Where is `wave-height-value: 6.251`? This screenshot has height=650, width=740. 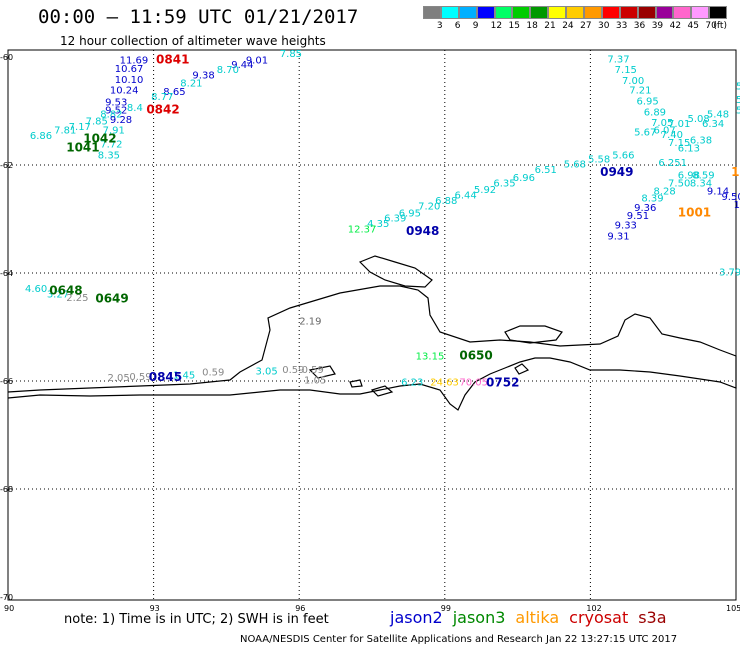 wave-height-value: 6.251 is located at coordinates (672, 163).